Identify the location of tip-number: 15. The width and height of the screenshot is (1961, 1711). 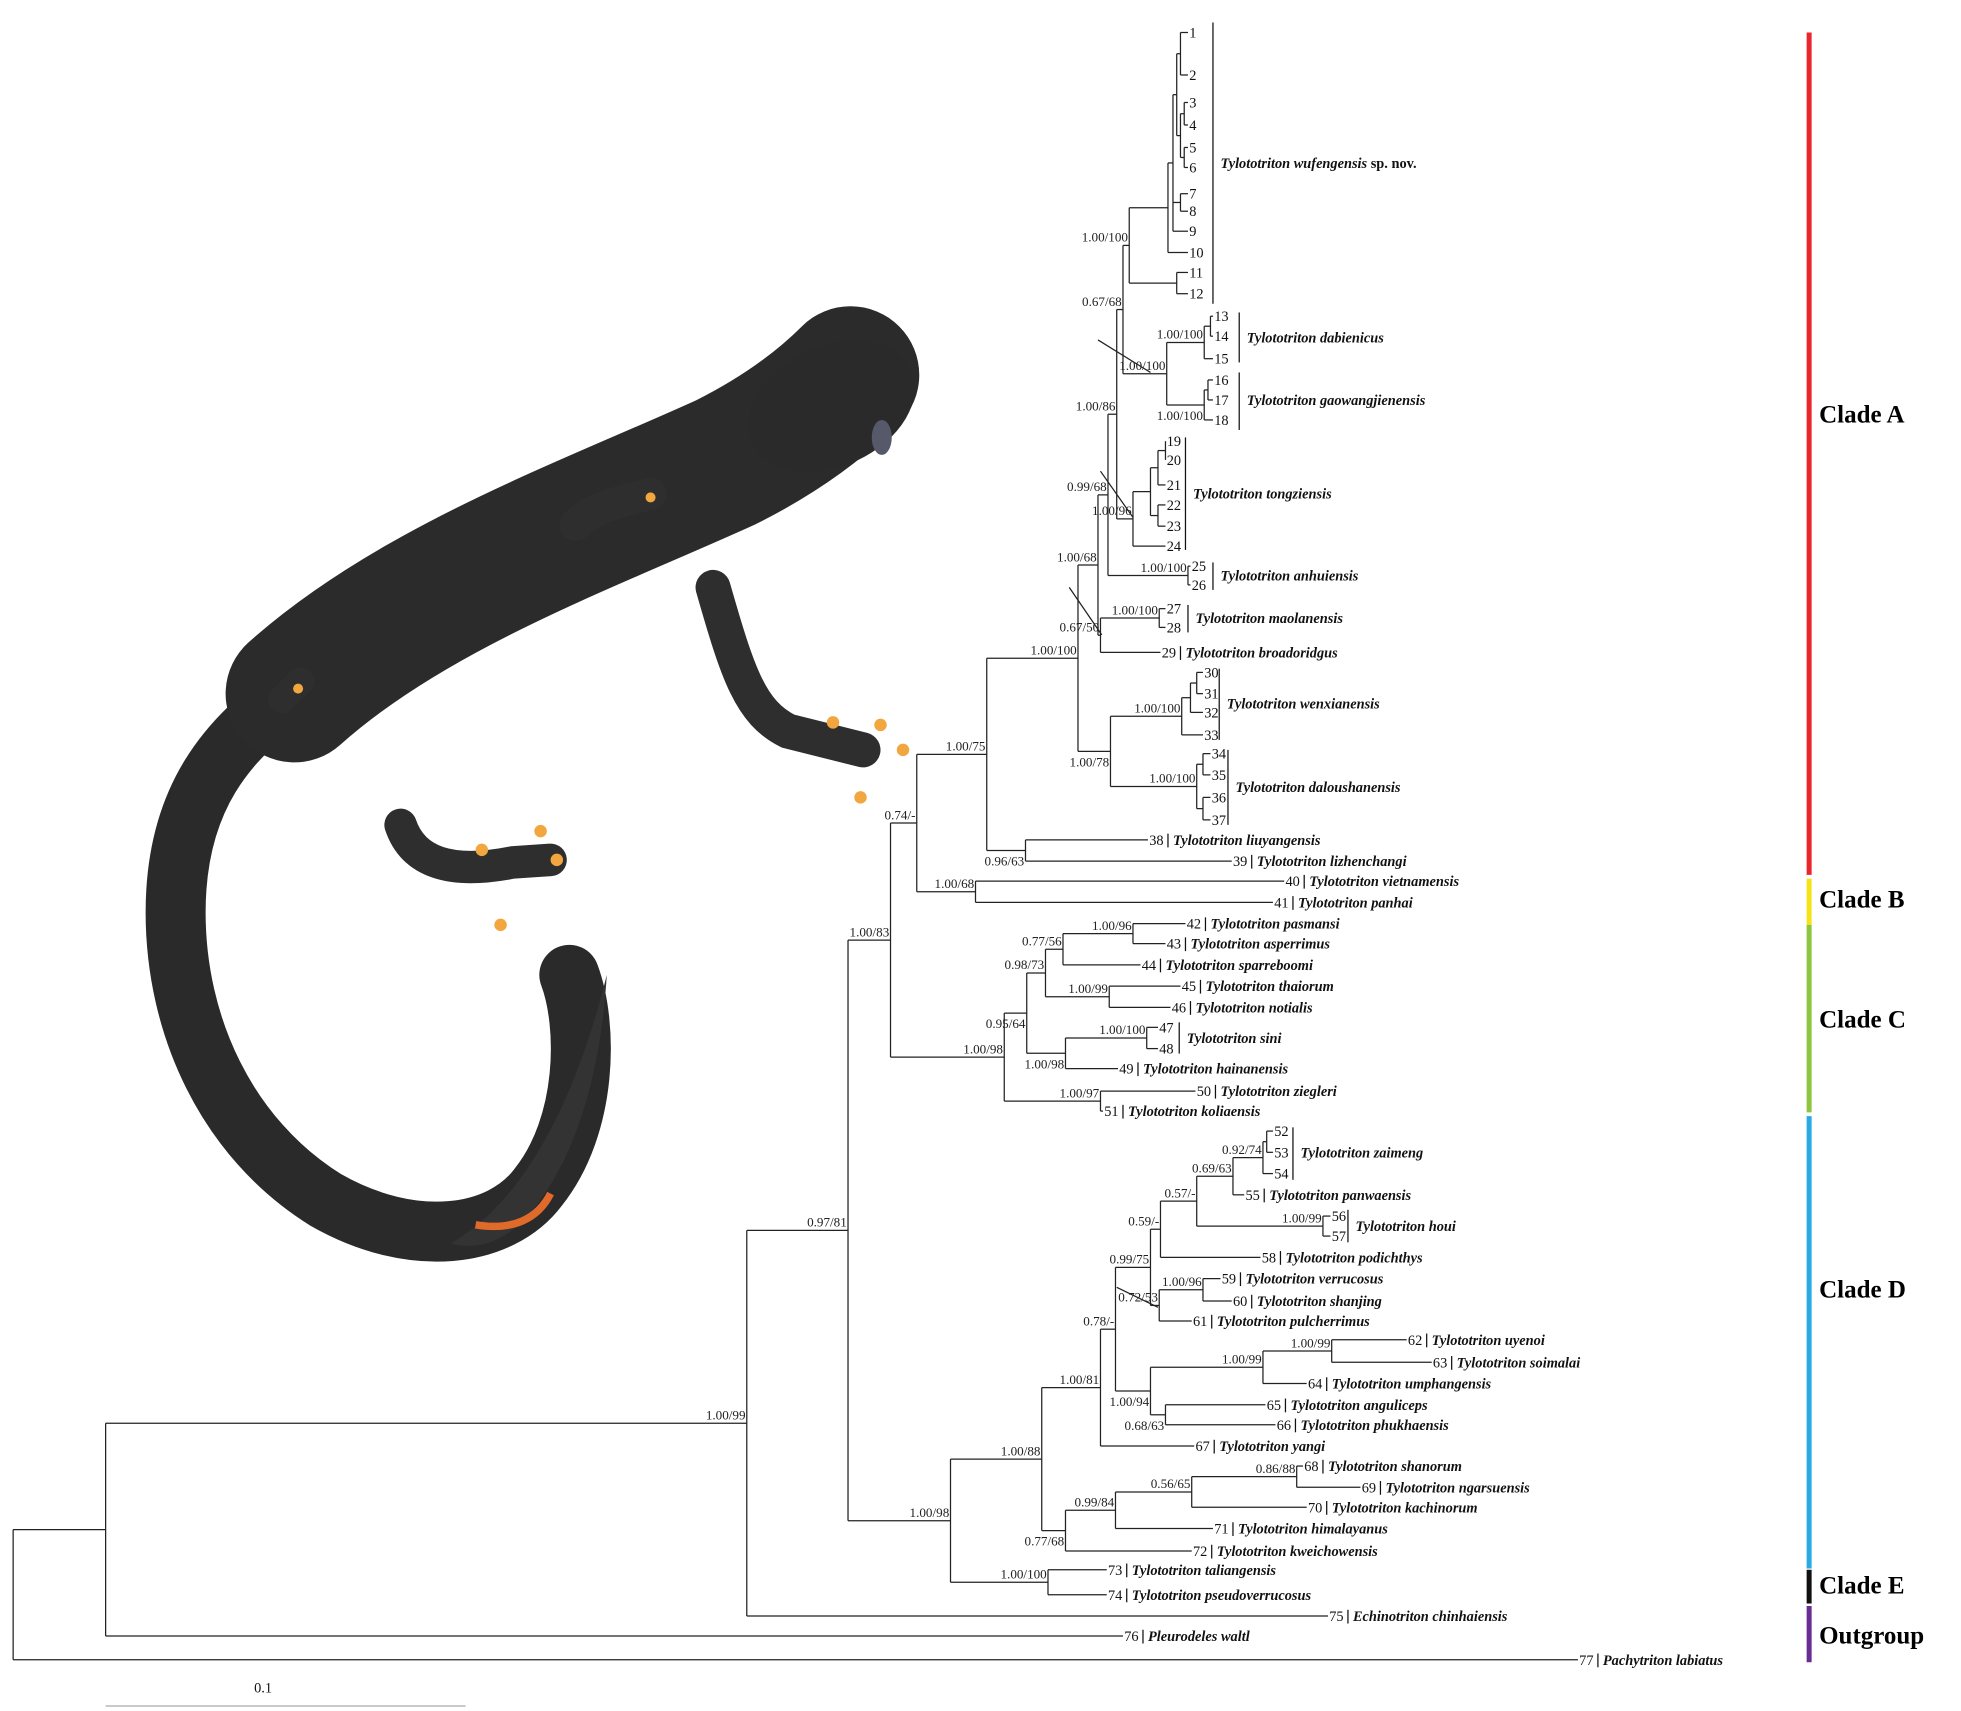
(1221, 360).